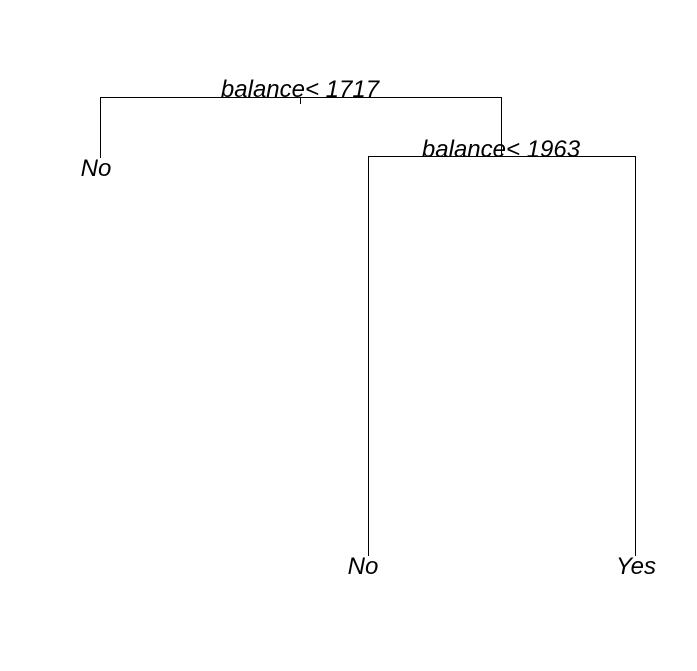 Image resolution: width=697 pixels, height=671 pixels. Describe the element at coordinates (301, 89) in the screenshot. I see `root-split-label: balance< 1717` at that location.